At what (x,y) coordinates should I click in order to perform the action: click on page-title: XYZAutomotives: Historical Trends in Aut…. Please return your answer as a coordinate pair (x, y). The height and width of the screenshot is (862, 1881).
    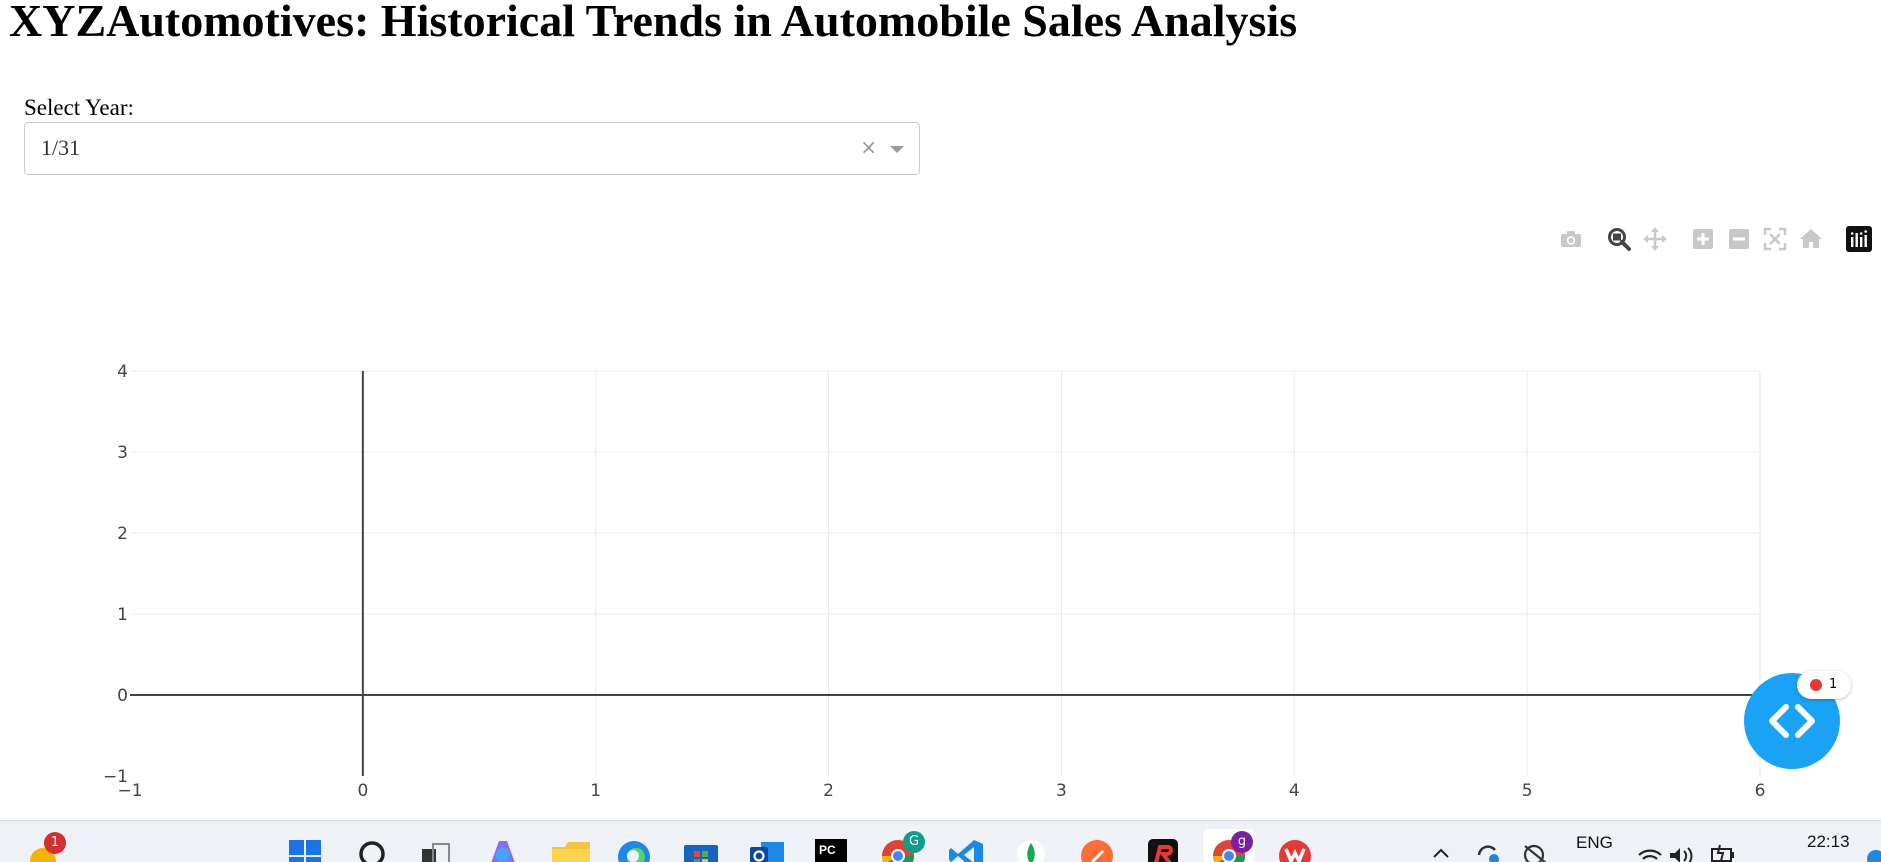
    Looking at the image, I should click on (653, 23).